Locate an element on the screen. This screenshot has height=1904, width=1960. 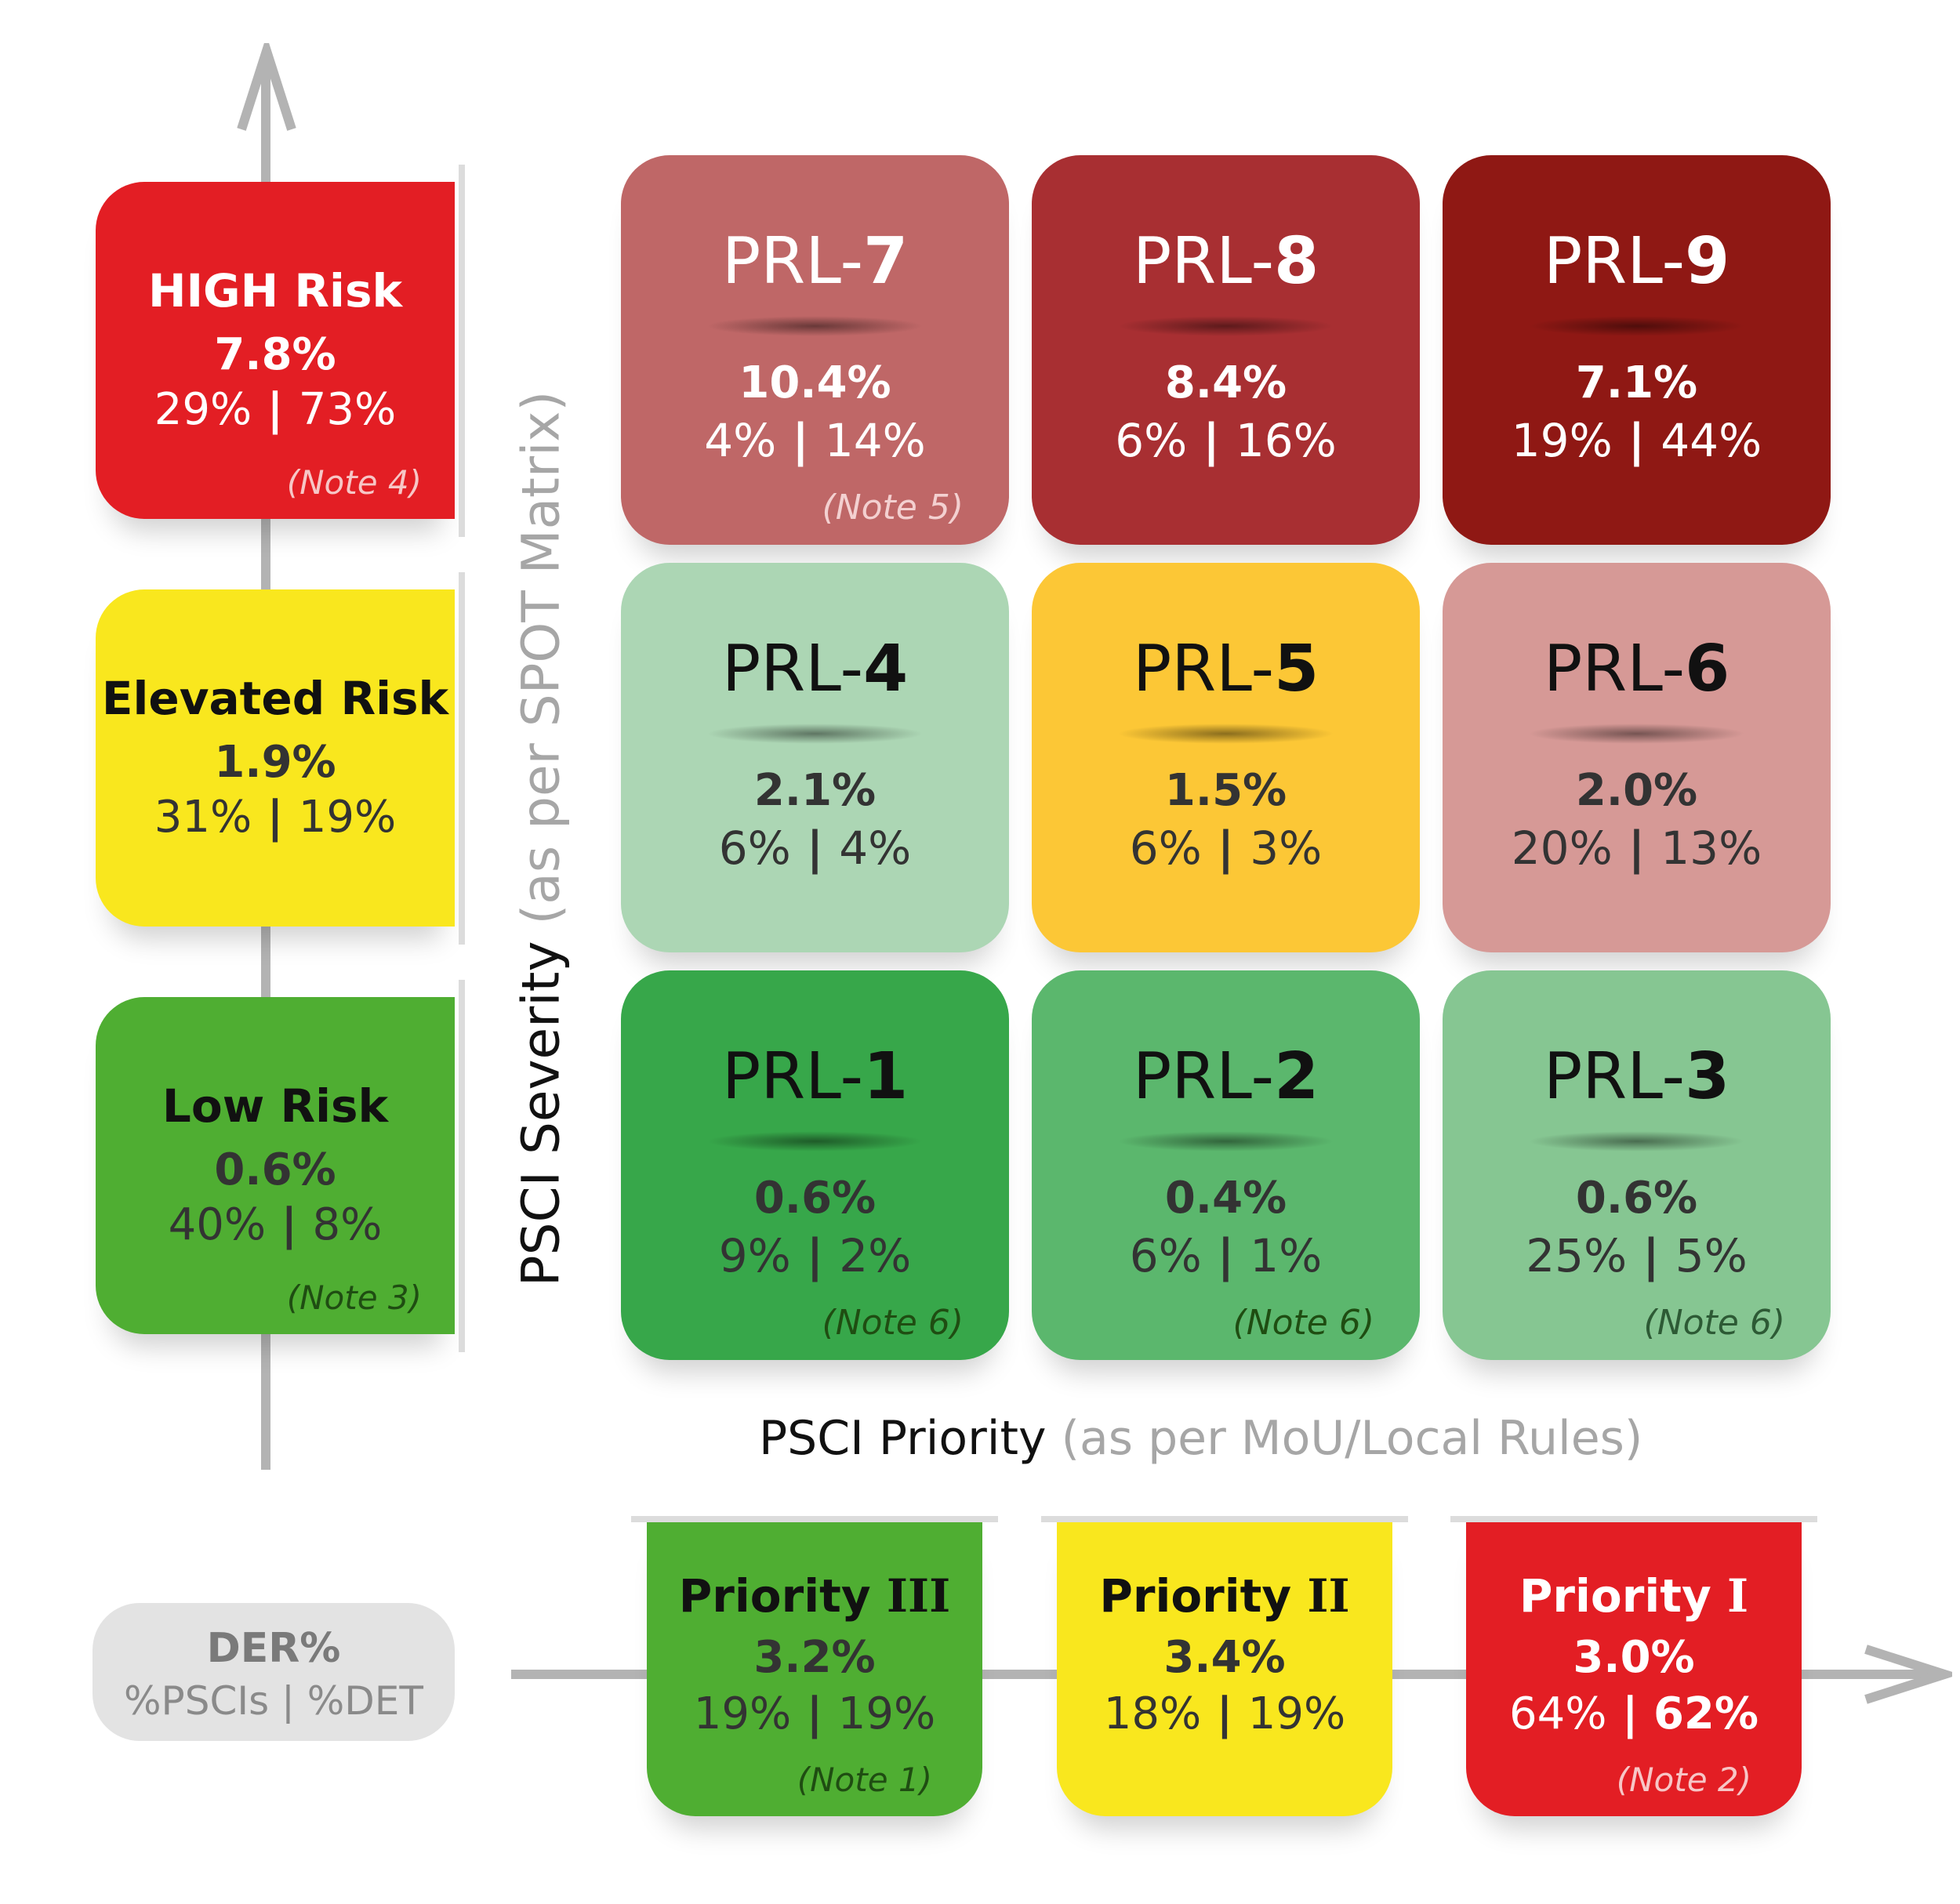
prl-der: 10.4% is located at coordinates (815, 382).